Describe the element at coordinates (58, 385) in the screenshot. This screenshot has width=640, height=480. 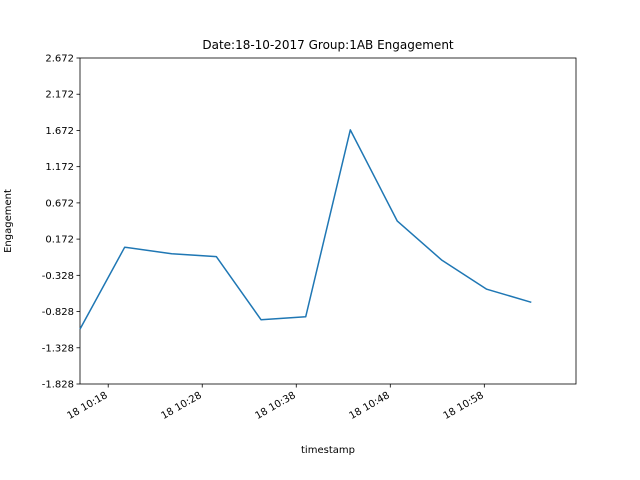
I see `y-tick-label: -1.828` at that location.